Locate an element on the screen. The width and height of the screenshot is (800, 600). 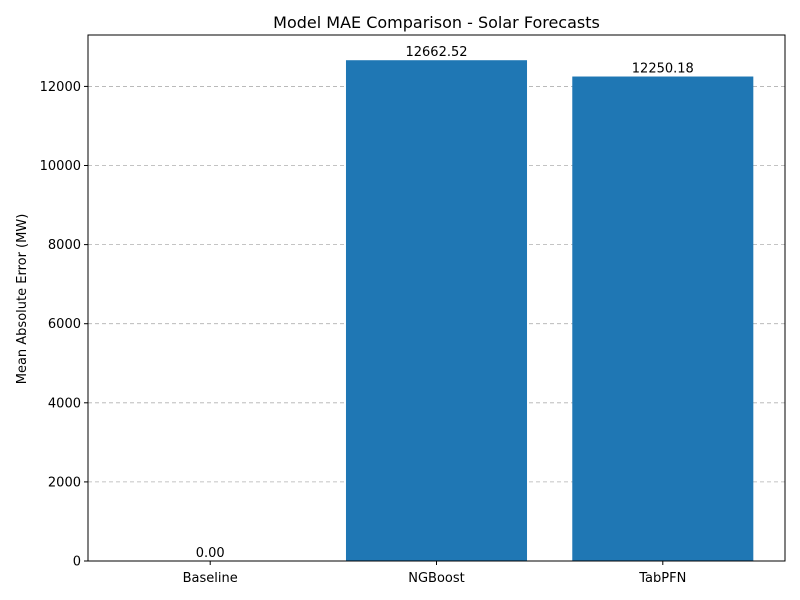
y-tick-label: 12000 is located at coordinates (60, 87).